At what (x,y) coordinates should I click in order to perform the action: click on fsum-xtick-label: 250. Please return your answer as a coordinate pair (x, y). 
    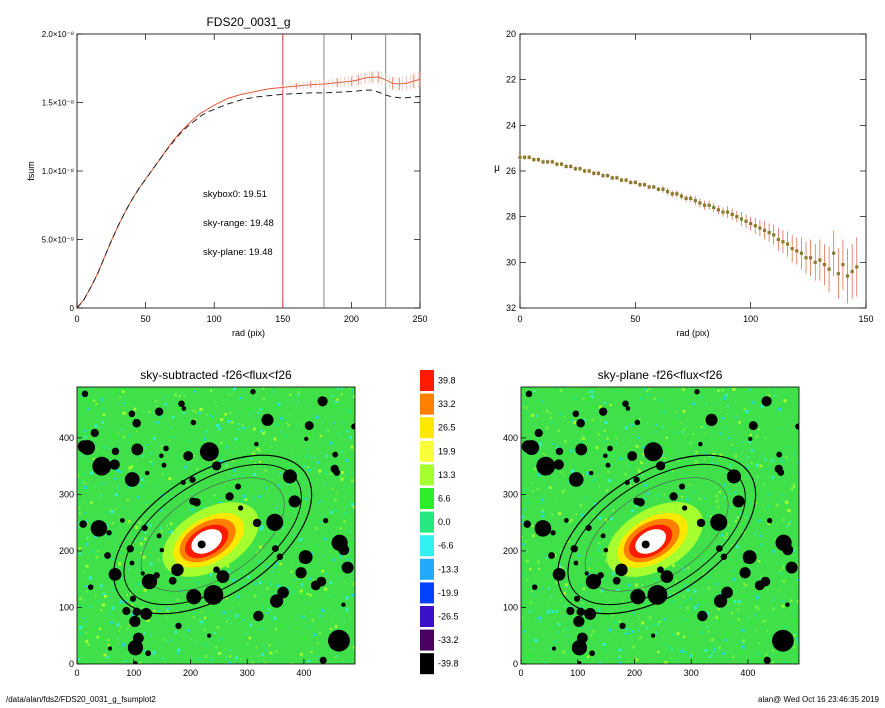
    Looking at the image, I should click on (419, 319).